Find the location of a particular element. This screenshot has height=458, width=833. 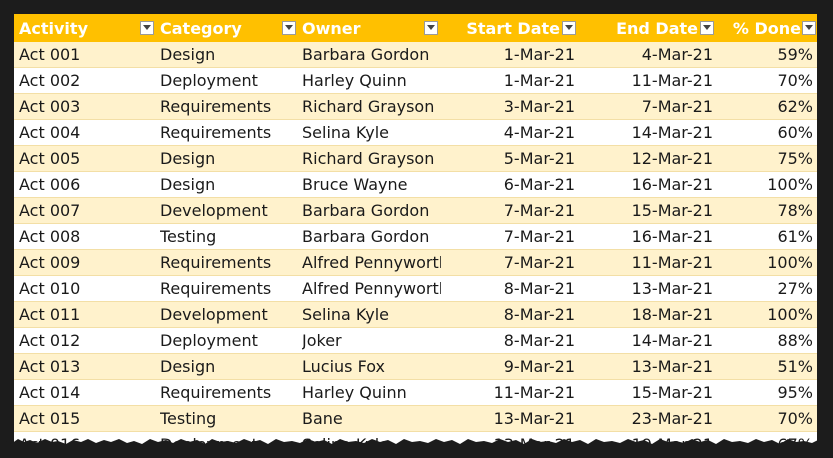

cell-percent-done: 59% is located at coordinates (795, 54).